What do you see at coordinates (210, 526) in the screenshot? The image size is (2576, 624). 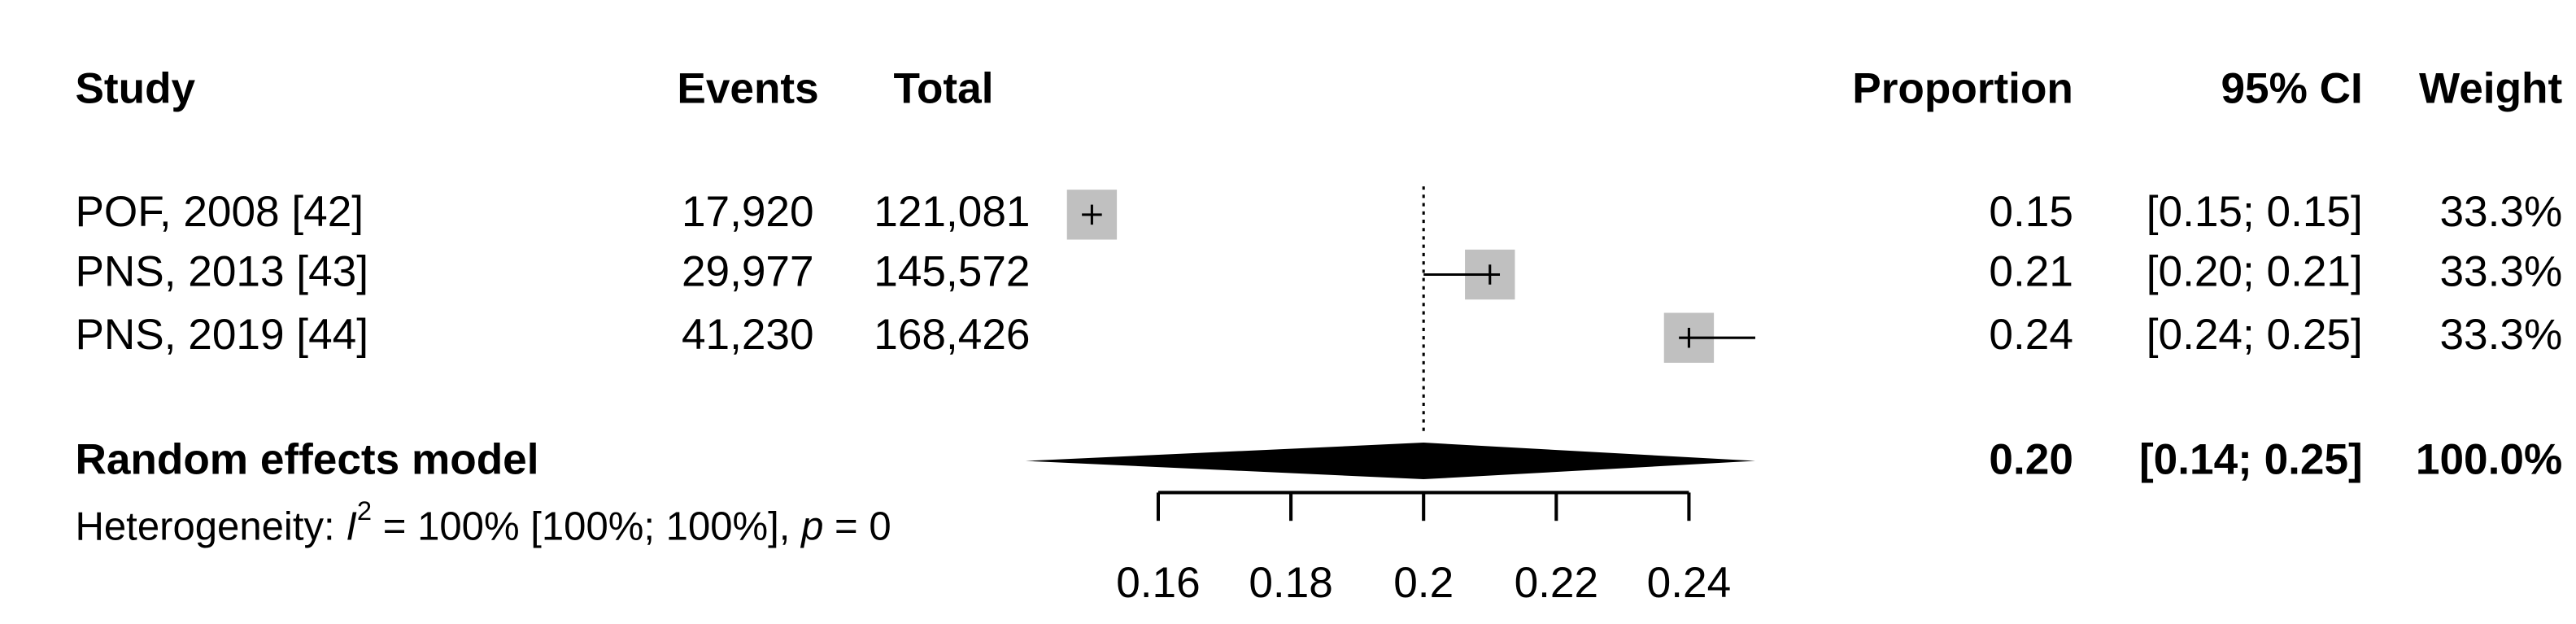 I see `het-prefix: Heterogeneity:` at bounding box center [210, 526].